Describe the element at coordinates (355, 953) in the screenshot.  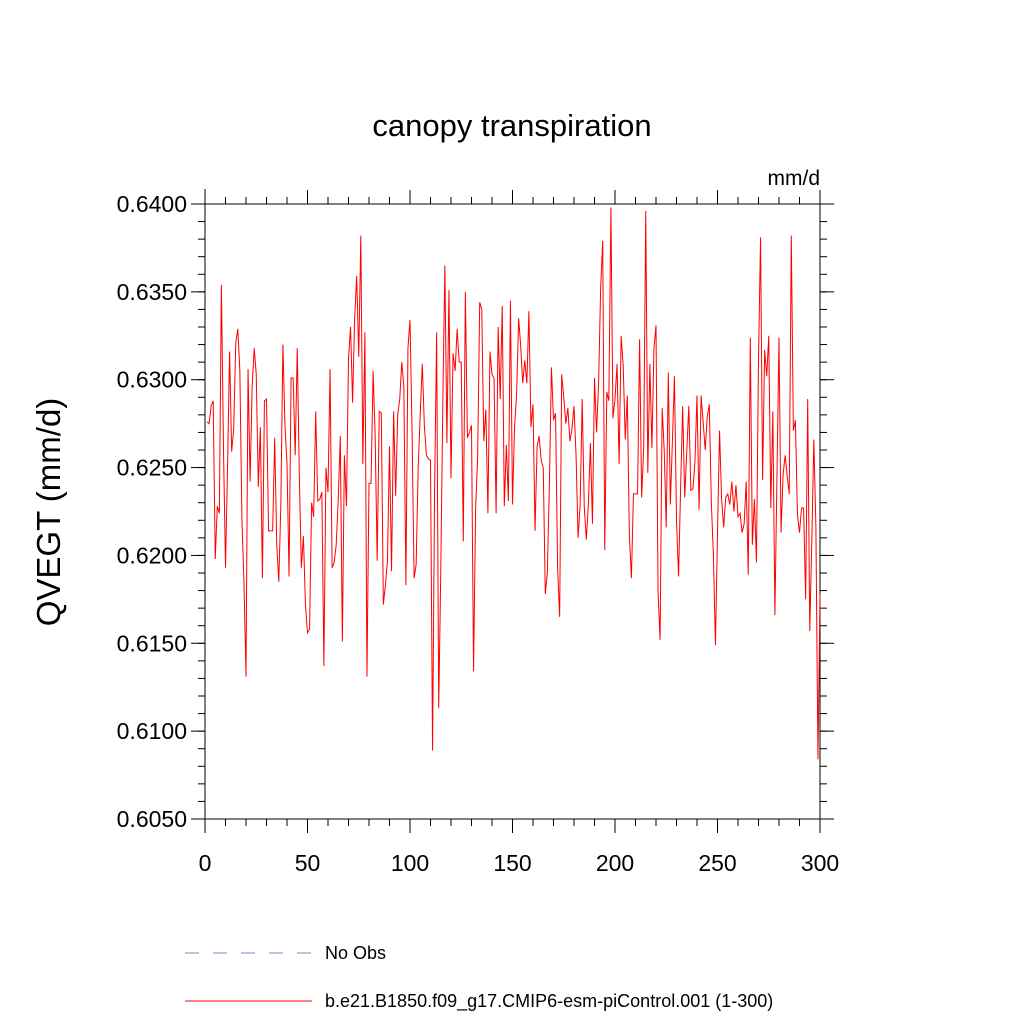
I see `legend-label-no-obs: No Obs` at that location.